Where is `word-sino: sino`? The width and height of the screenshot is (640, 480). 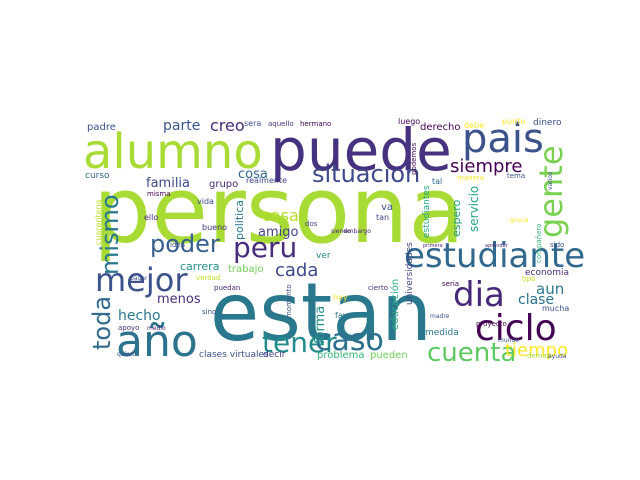 word-sino: sino is located at coordinates (209, 312).